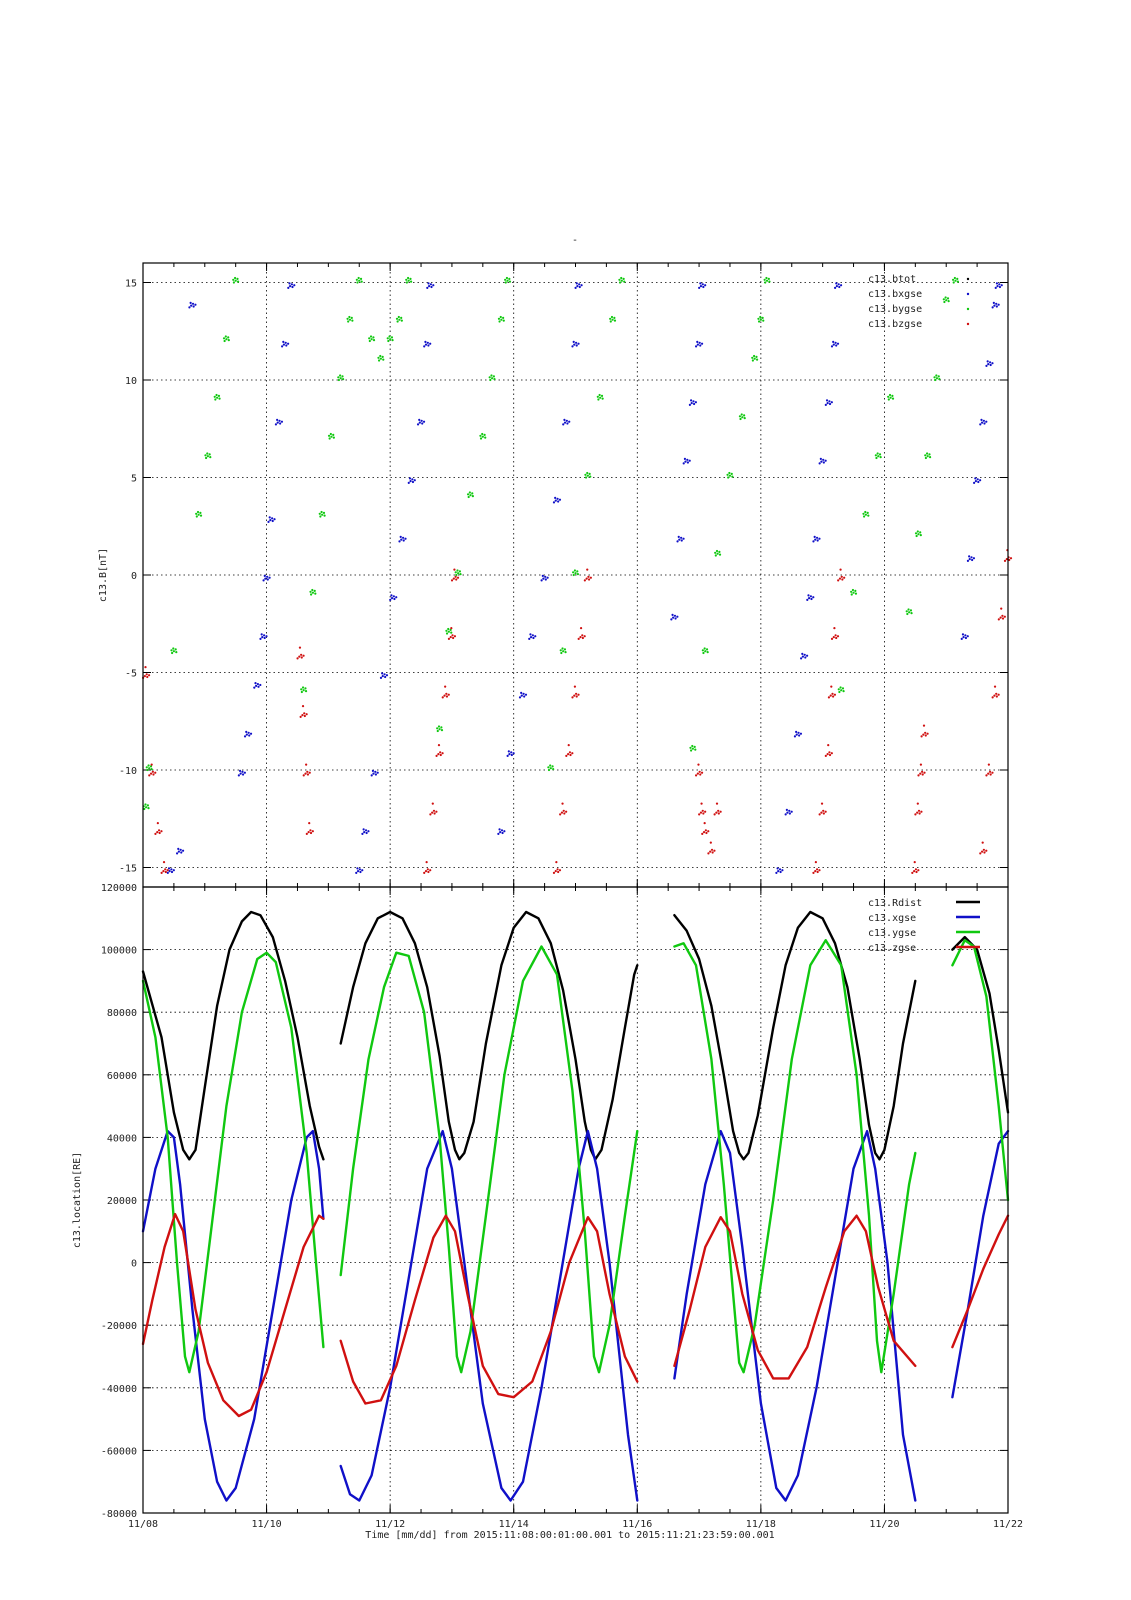 The height and width of the screenshot is (1600, 1131). What do you see at coordinates (968, 294) in the screenshot?
I see `legend-marker` at bounding box center [968, 294].